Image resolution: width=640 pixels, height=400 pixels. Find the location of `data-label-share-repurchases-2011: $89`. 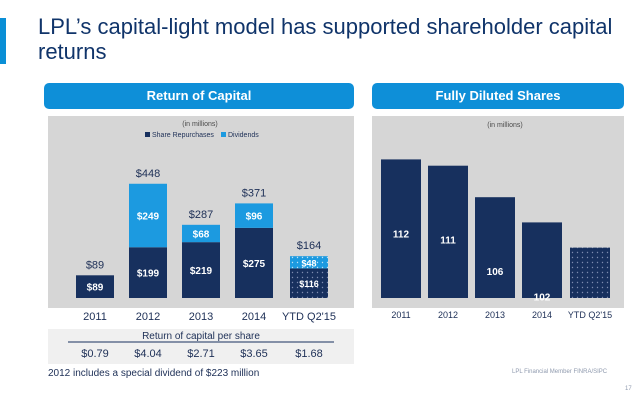

data-label-share-repurchases-2011: $89 is located at coordinates (95, 288).